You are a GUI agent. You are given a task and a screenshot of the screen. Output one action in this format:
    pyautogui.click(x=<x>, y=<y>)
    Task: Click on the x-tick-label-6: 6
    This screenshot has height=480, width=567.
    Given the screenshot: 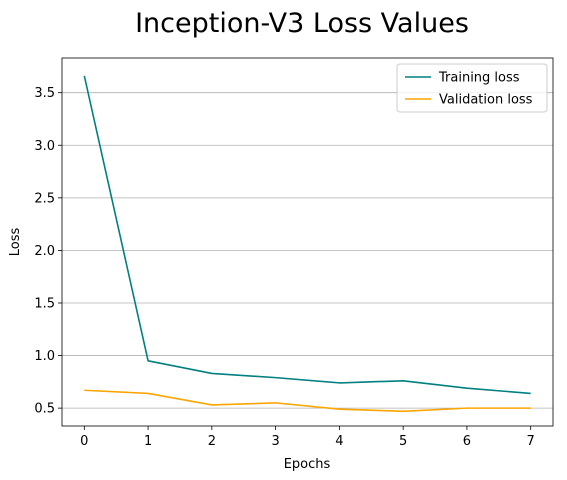 What is the action you would take?
    pyautogui.click(x=467, y=441)
    